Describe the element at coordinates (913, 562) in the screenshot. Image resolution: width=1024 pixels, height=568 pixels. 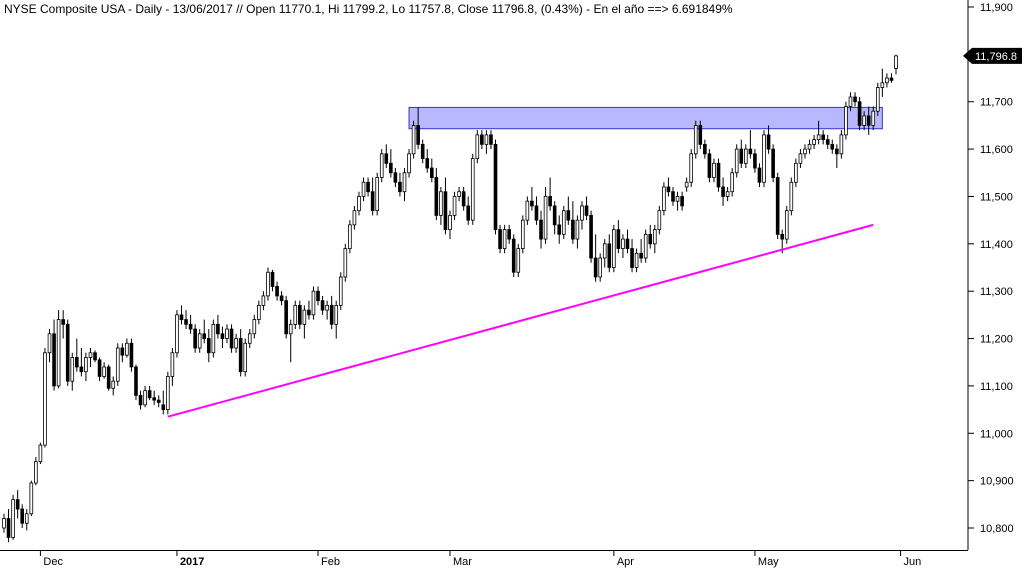
I see `x-tick-label: Jun` at that location.